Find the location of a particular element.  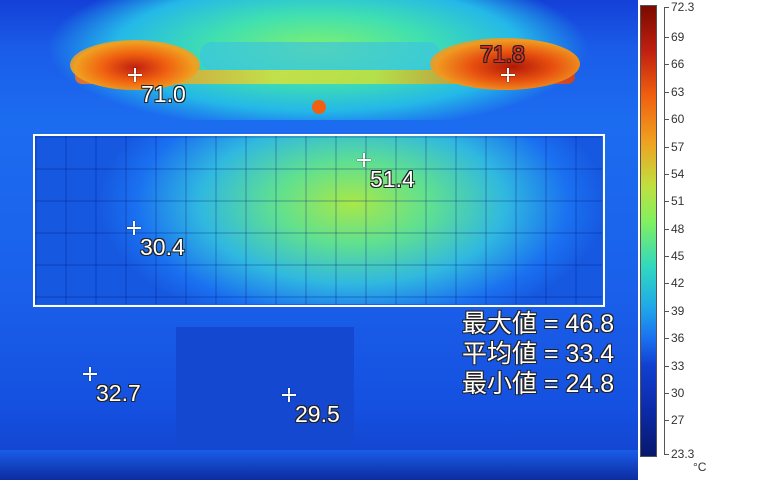

power-led-hotspot is located at coordinates (319, 107).